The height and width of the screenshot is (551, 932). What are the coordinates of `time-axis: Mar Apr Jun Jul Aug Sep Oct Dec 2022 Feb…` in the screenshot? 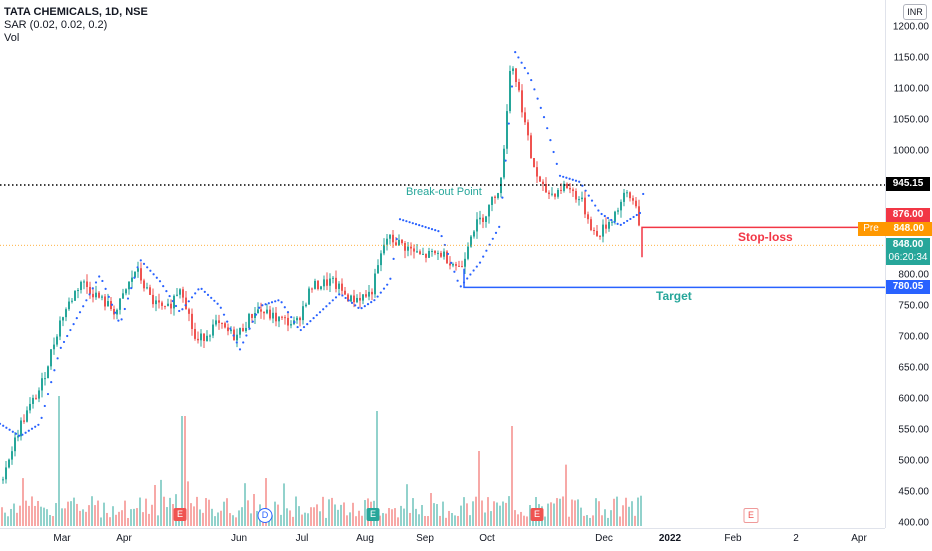 It's located at (442, 539).